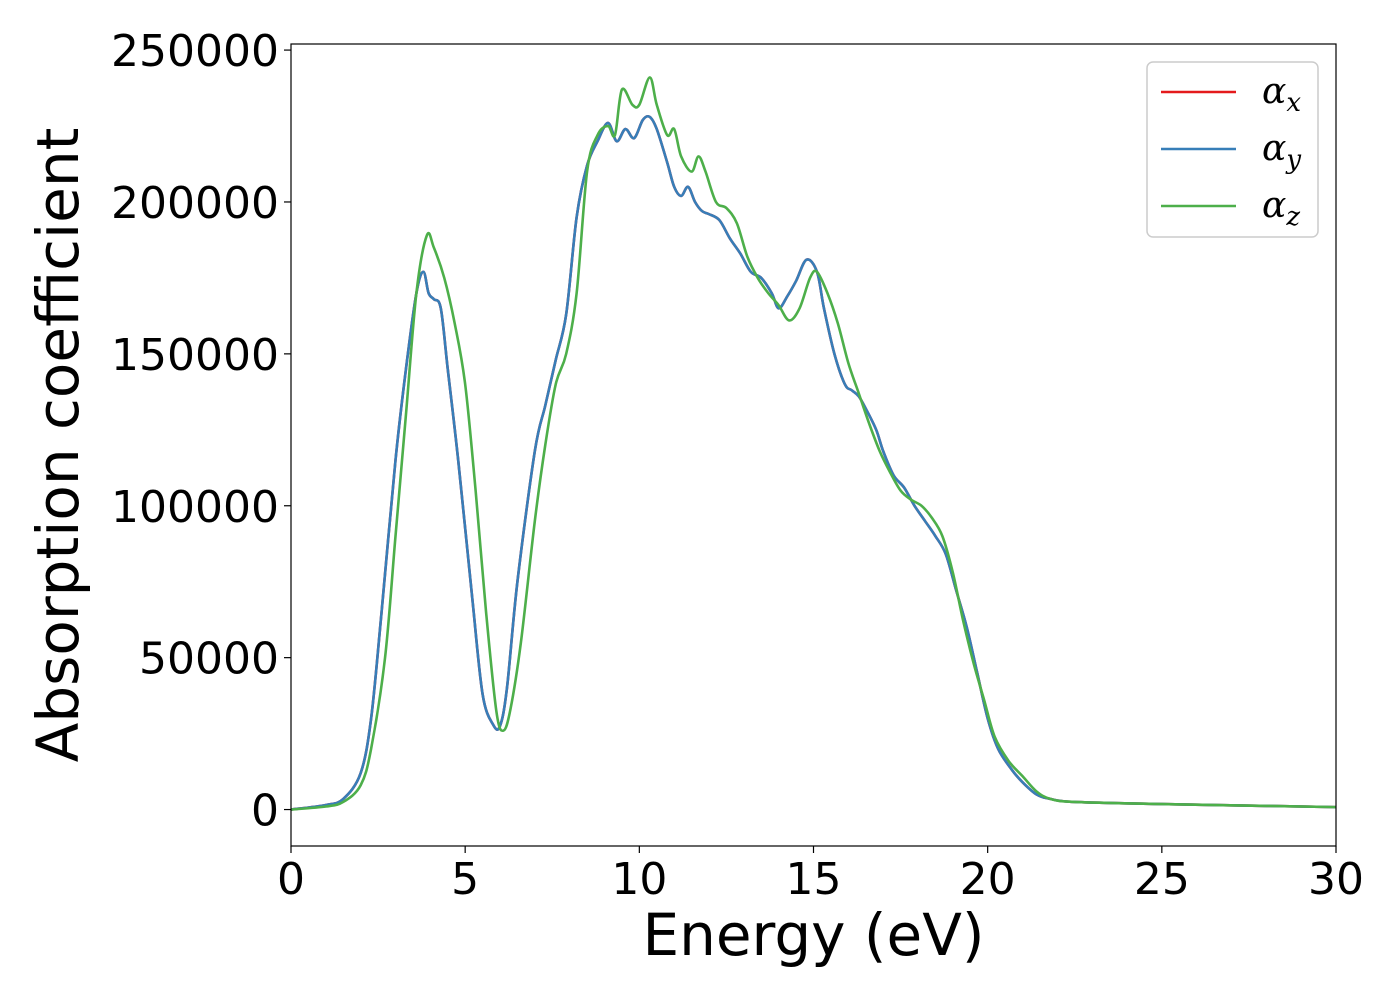  I want to click on legend: αx αy αz, so click(1232, 149).